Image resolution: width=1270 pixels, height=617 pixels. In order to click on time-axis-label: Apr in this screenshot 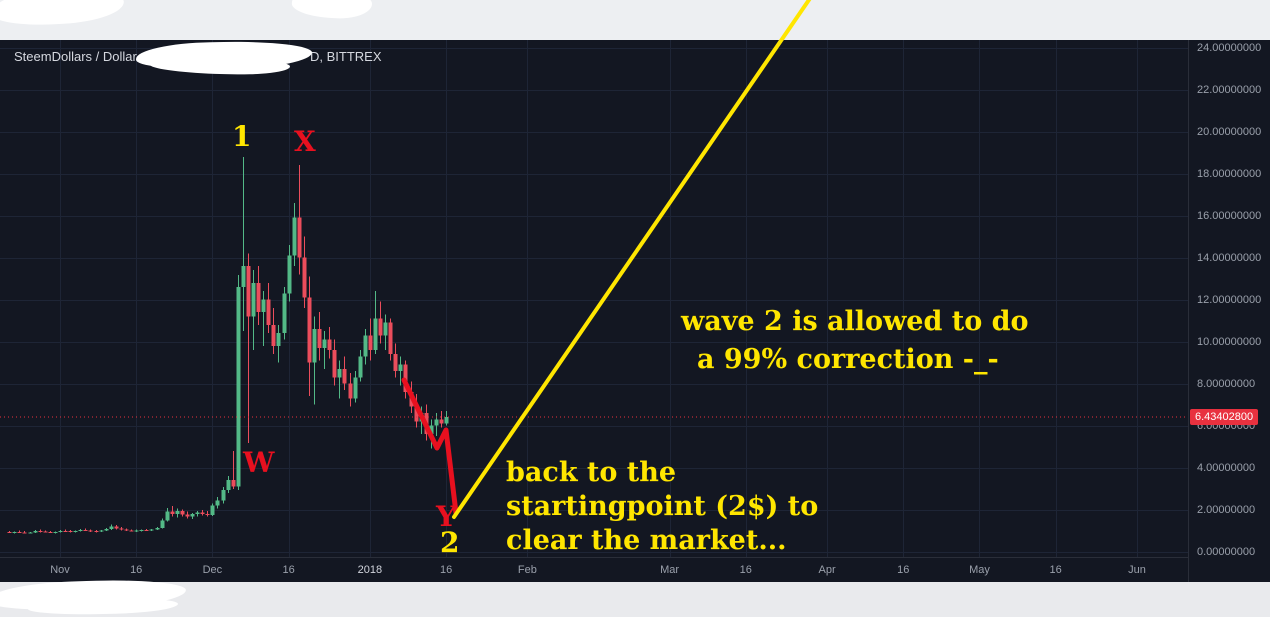, I will do `click(827, 570)`.